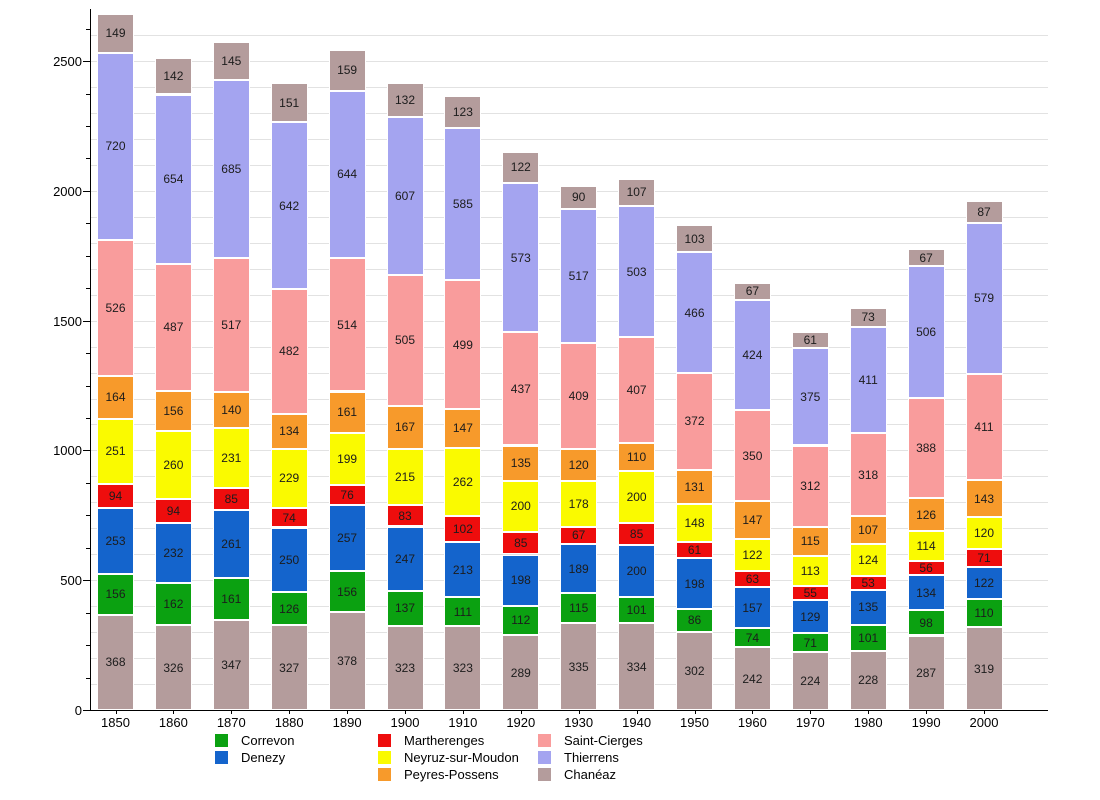 The height and width of the screenshot is (800, 1100). What do you see at coordinates (984, 498) in the screenshot?
I see `segment-value-label: 143` at bounding box center [984, 498].